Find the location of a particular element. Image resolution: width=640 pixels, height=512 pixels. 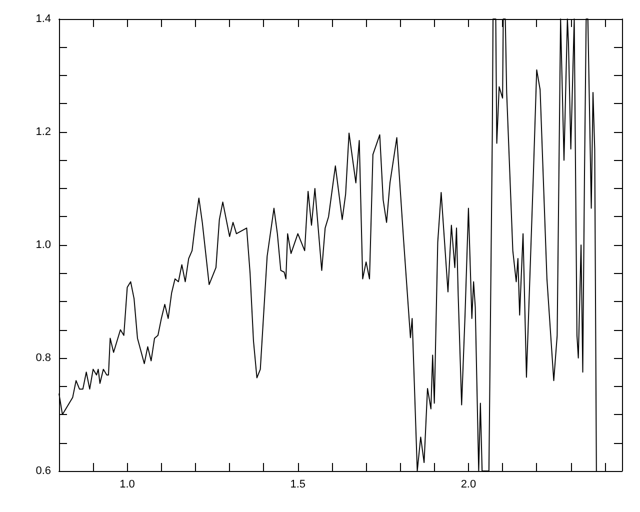

x-tick-label: 1.0 is located at coordinates (127, 484).